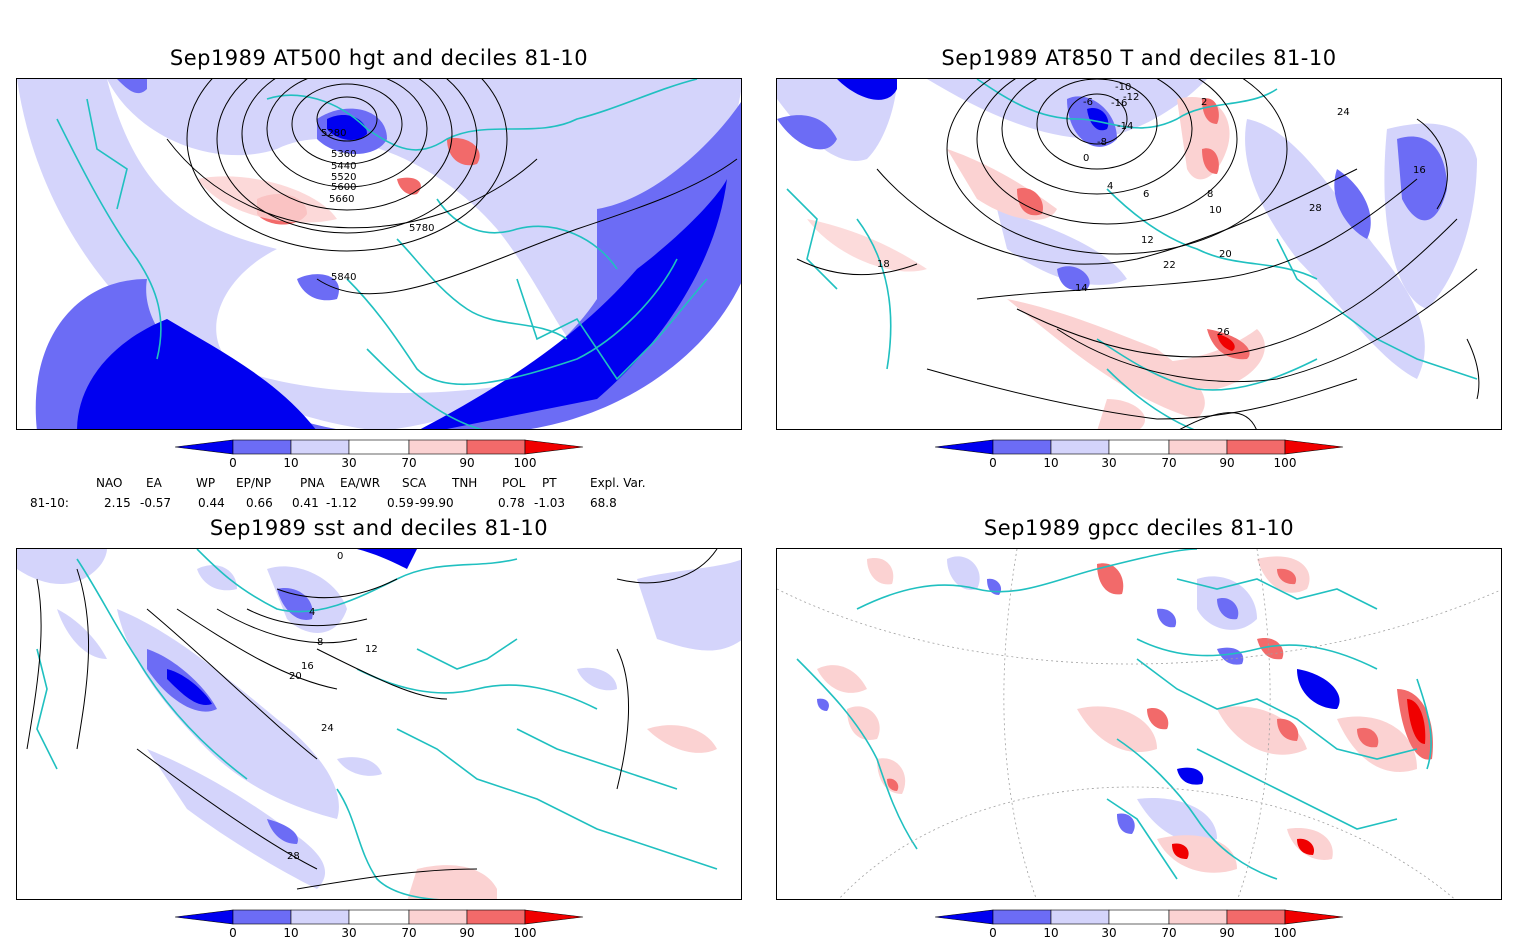 The width and height of the screenshot is (1520, 944). Describe the element at coordinates (414, 483) in the screenshot. I see `index-header: SCA` at that location.